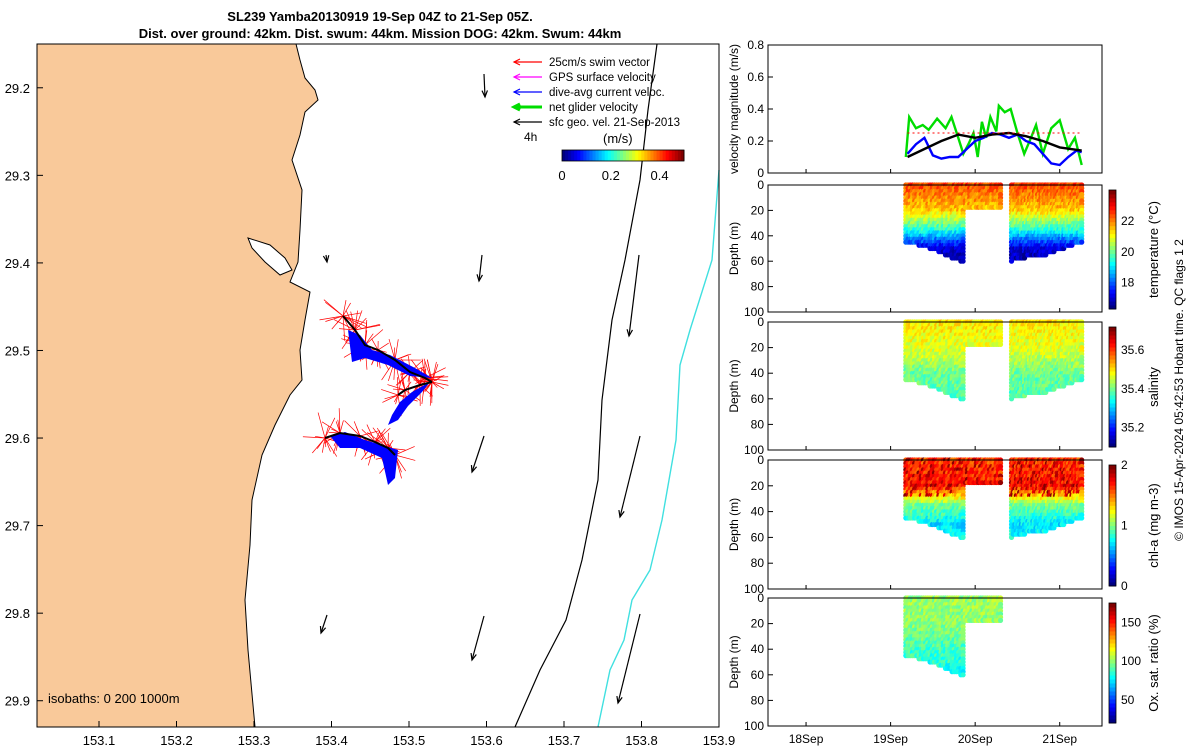  I want to click on velocity-ytick-label: 0, so click(760, 173).